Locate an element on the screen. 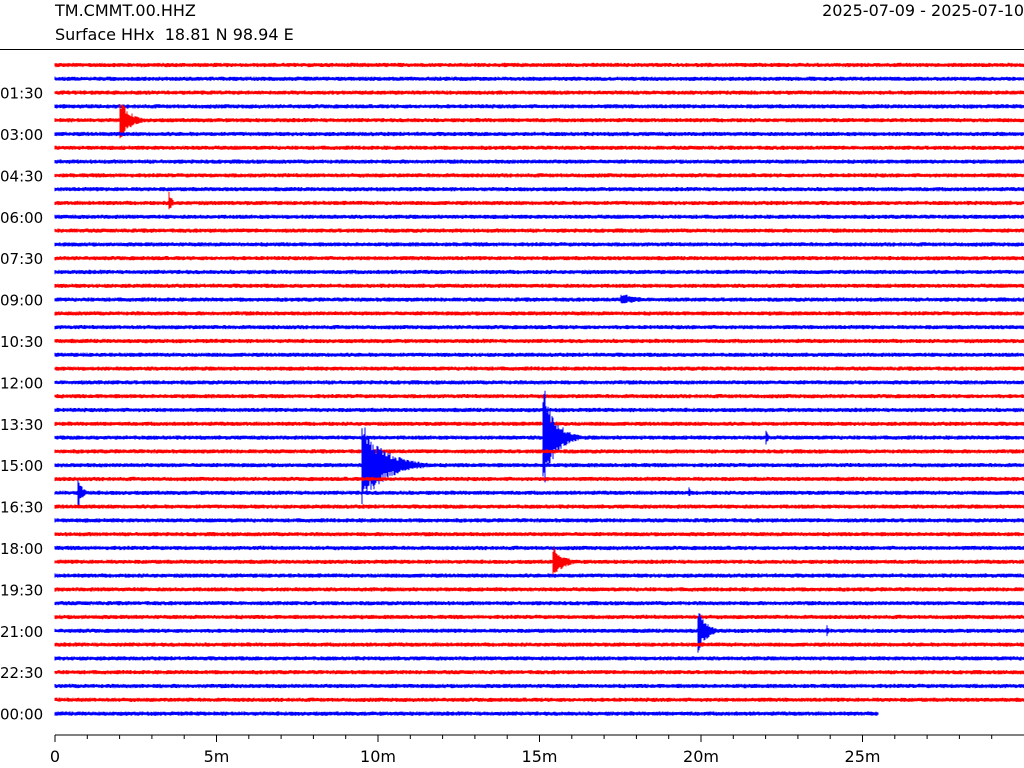 This screenshot has height=768, width=1024. y-tick-label-1800: 18:00 is located at coordinates (21, 549).